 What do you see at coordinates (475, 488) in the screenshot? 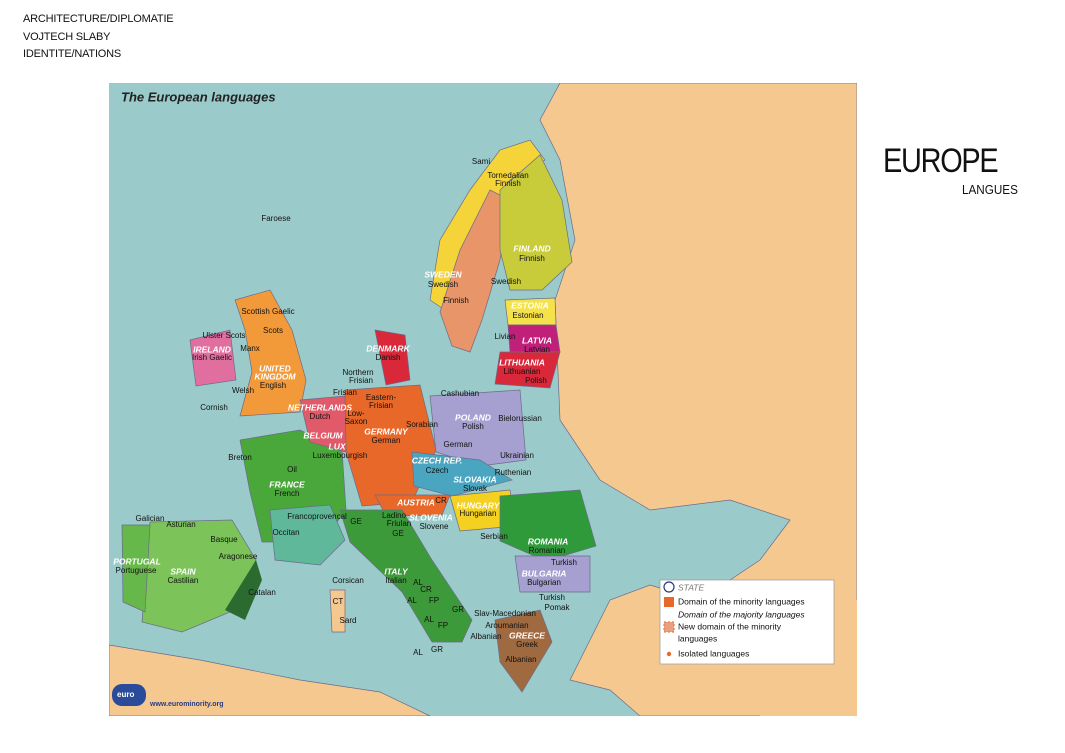
I see `language-label: Slovak` at bounding box center [475, 488].